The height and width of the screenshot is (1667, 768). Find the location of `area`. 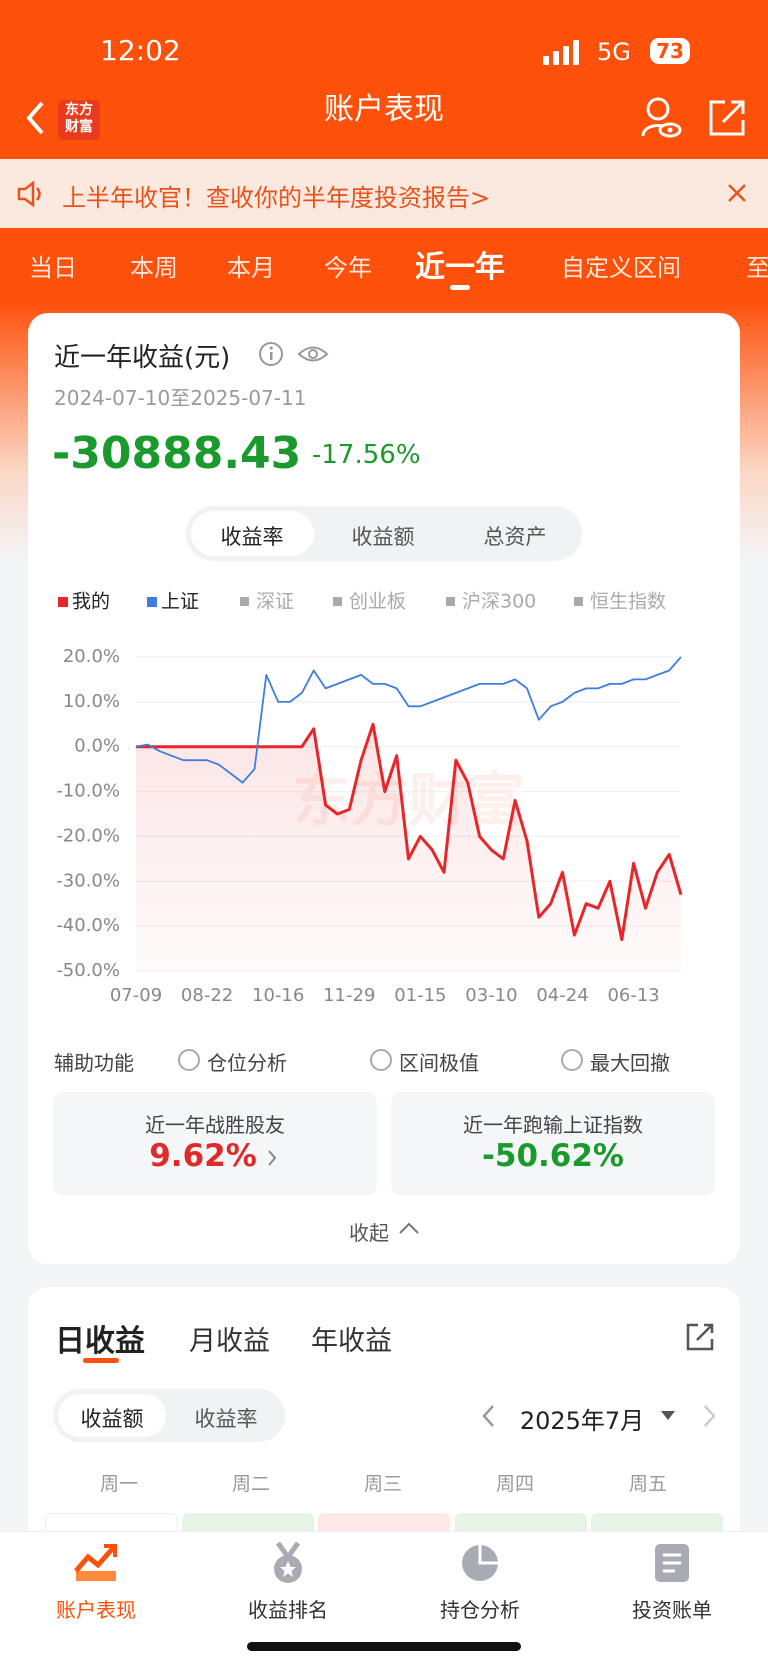

area is located at coordinates (408, 847).